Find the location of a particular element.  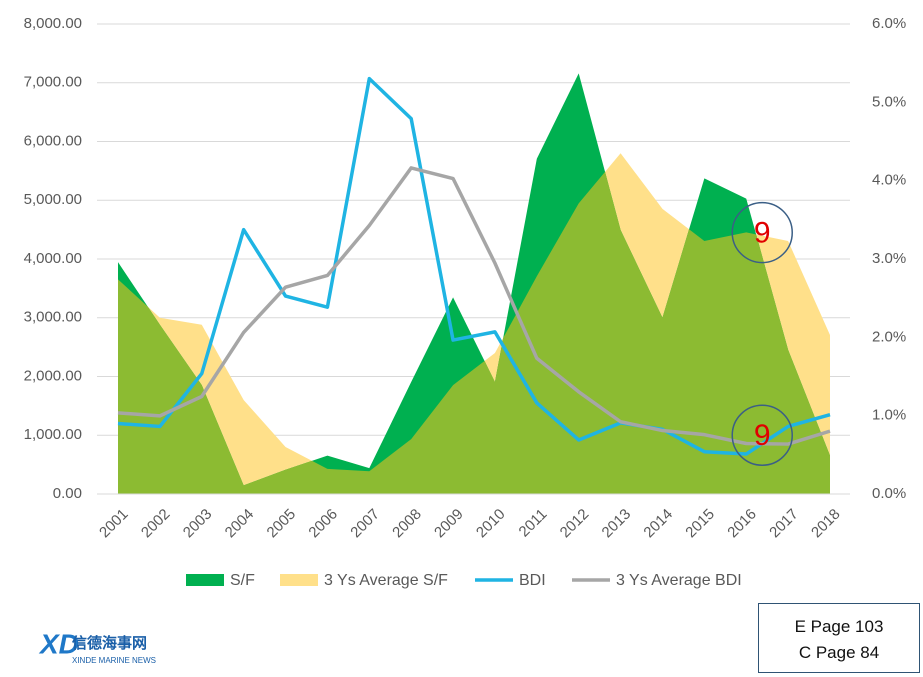

y2-tick-label: 0.0% is located at coordinates (889, 493).